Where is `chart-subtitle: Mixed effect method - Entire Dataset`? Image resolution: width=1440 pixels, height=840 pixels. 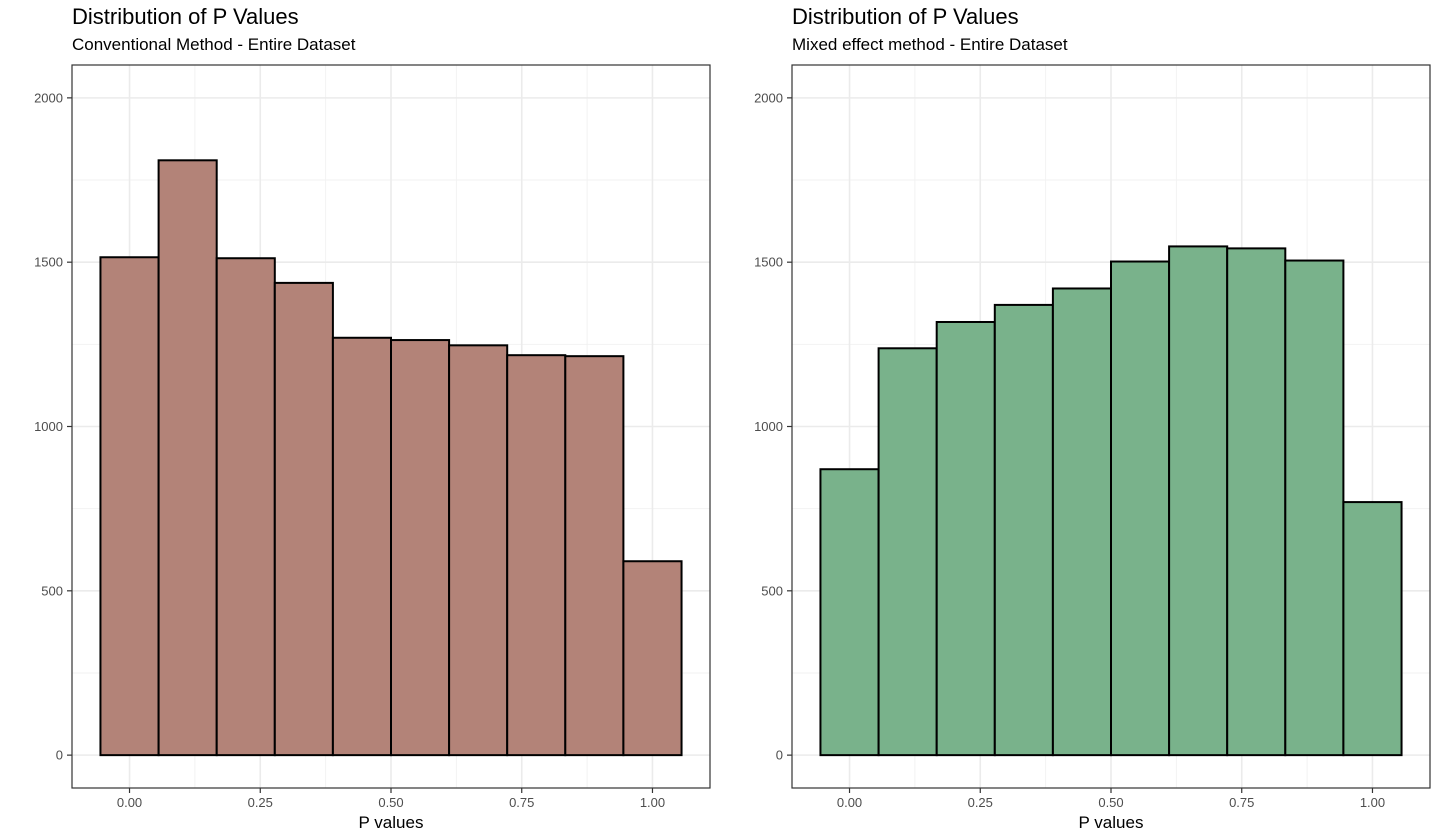
chart-subtitle: Mixed effect method - Entire Dataset is located at coordinates (930, 44).